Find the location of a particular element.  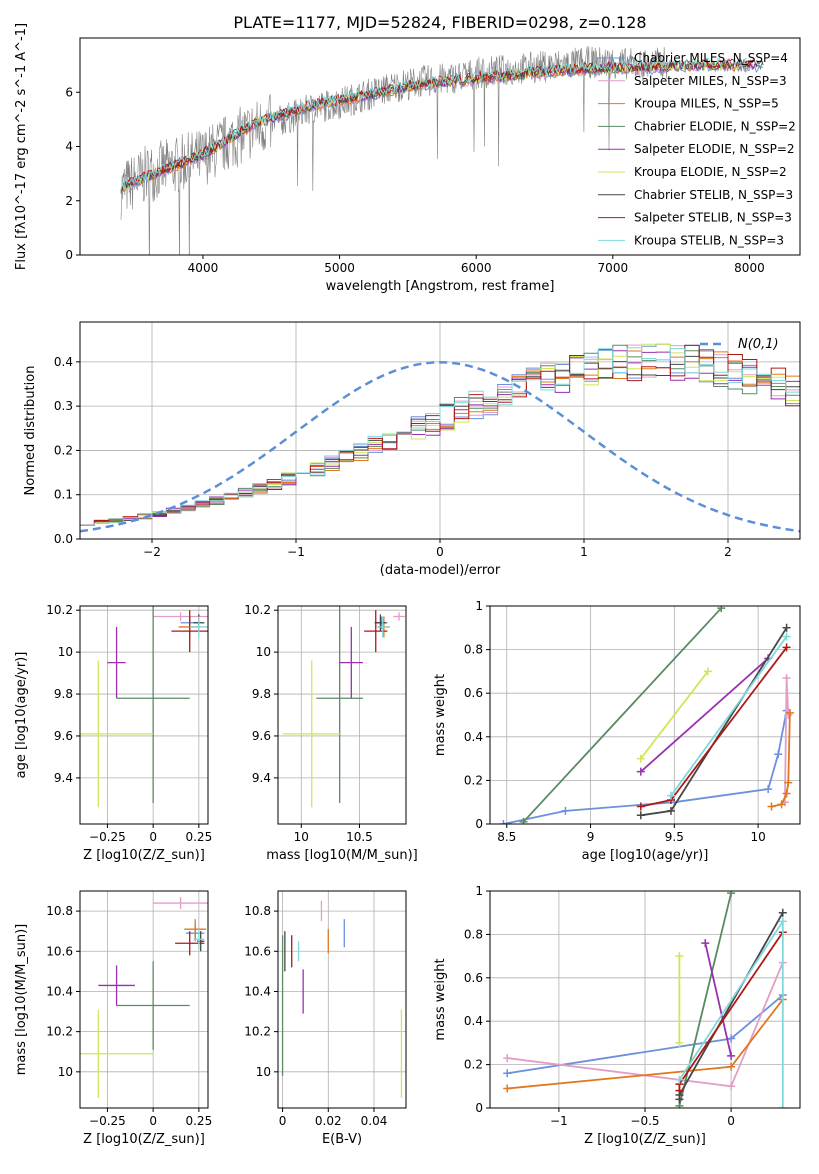

x-tick-label: 0.02 is located at coordinates (328, 1121).